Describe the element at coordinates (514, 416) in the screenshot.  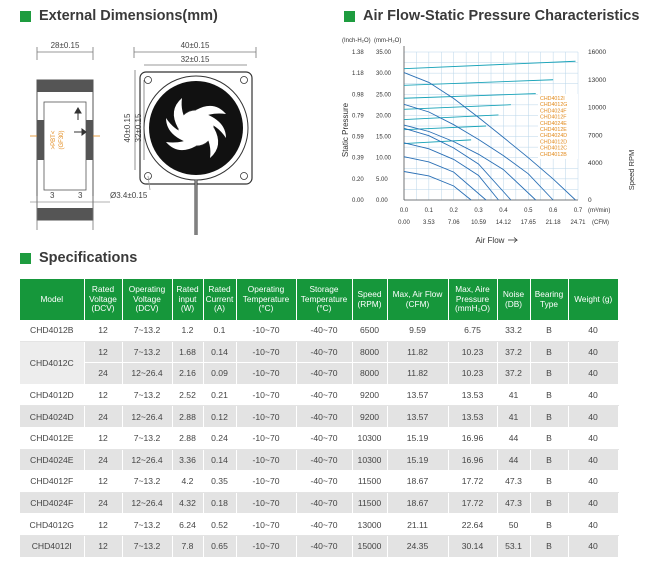
I see `table-cell: 41` at that location.